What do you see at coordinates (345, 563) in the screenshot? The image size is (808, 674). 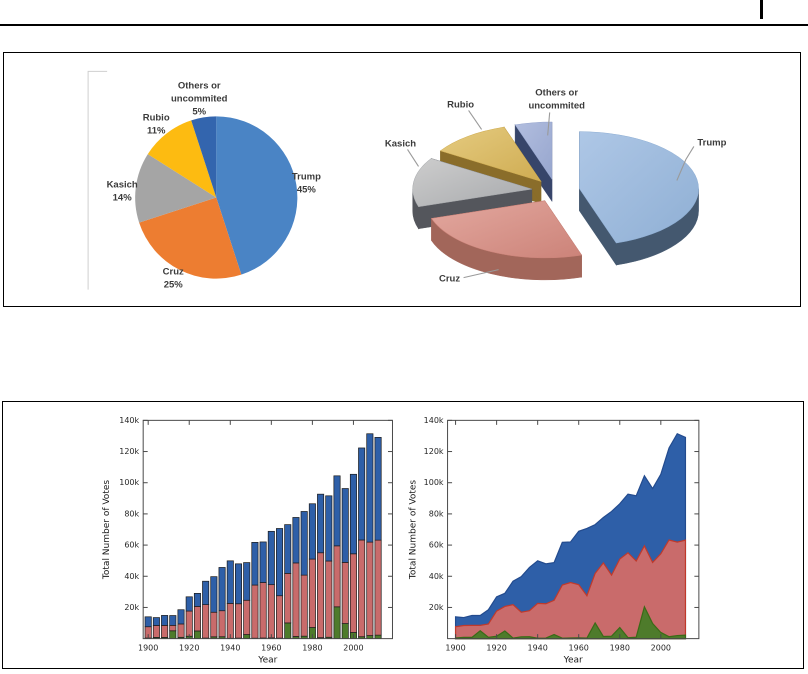 I see `bar-1996` at bounding box center [345, 563].